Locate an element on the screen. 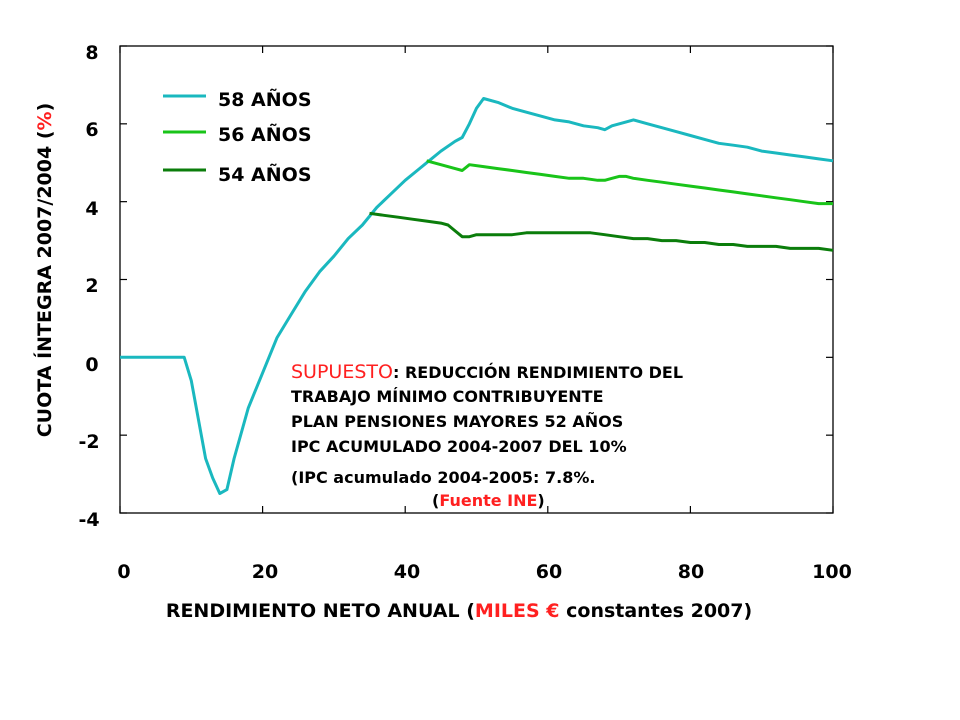  y-tick-label: 2 is located at coordinates (91, 286).